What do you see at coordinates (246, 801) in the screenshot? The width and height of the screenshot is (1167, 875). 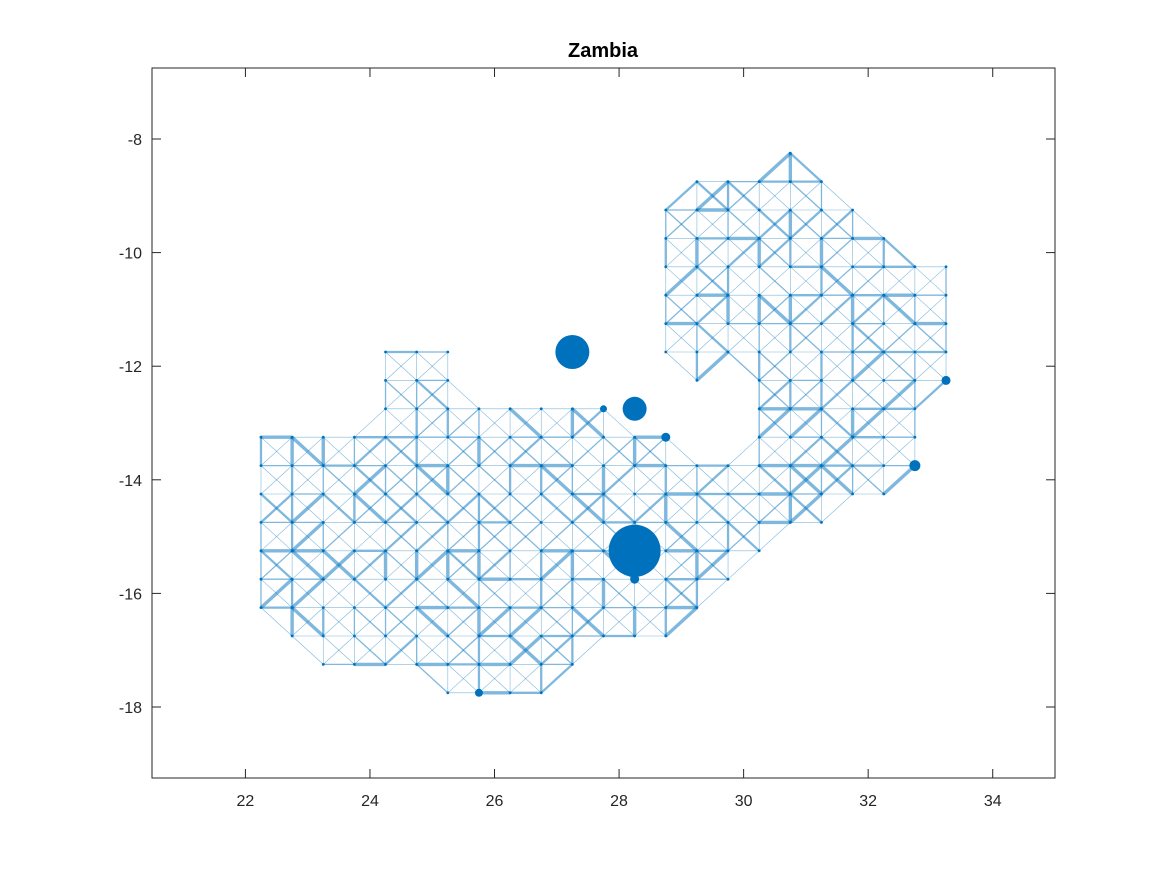 I see `x-tick-label: 22` at bounding box center [246, 801].